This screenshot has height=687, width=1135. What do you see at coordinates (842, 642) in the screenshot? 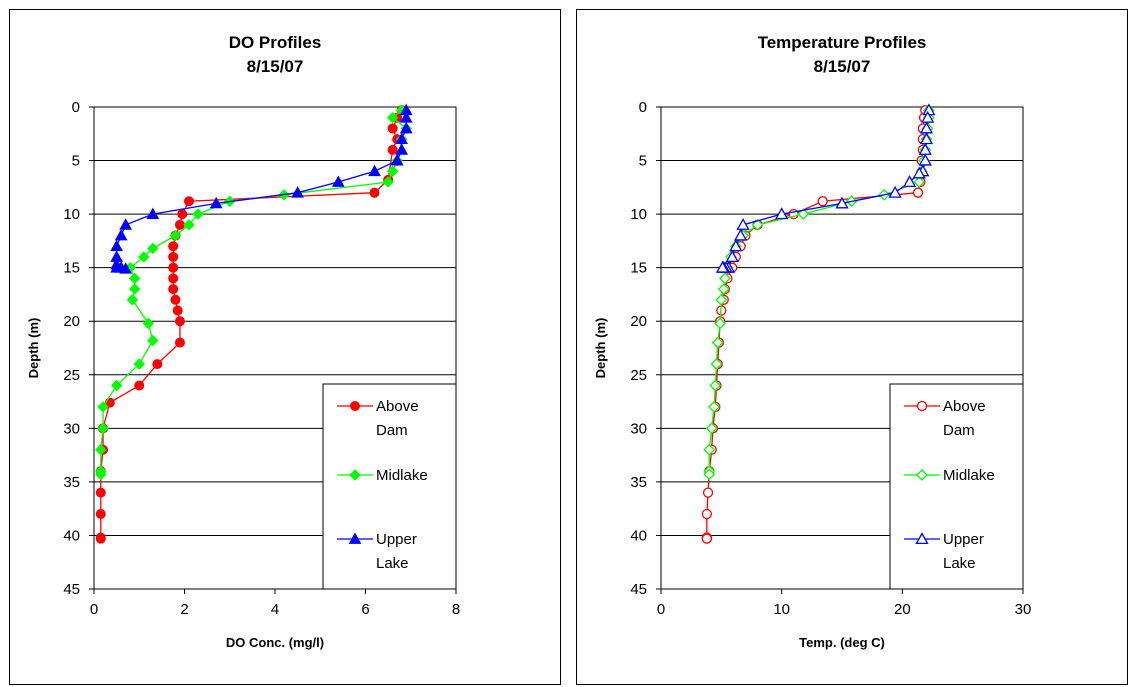
I see `x-axis-label: Temp. (deg C)` at bounding box center [842, 642].